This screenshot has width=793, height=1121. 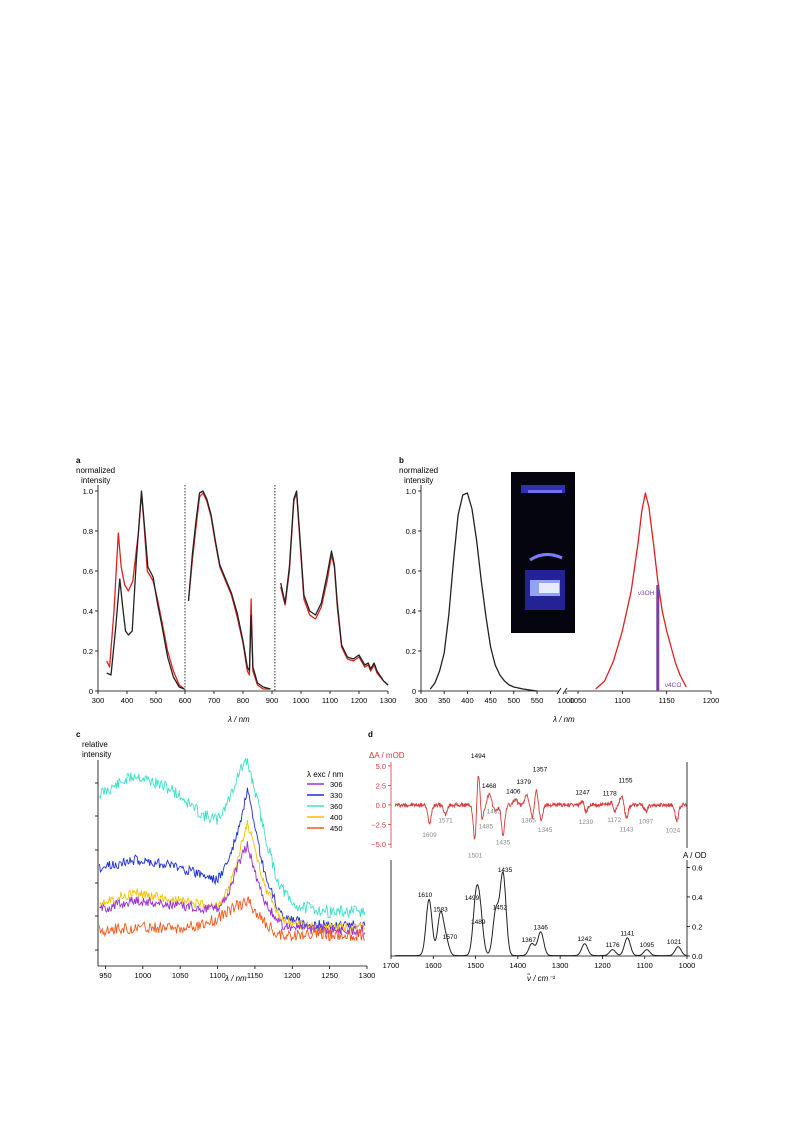 I want to click on panel-a-xtick-label: 700, so click(x=214, y=700).